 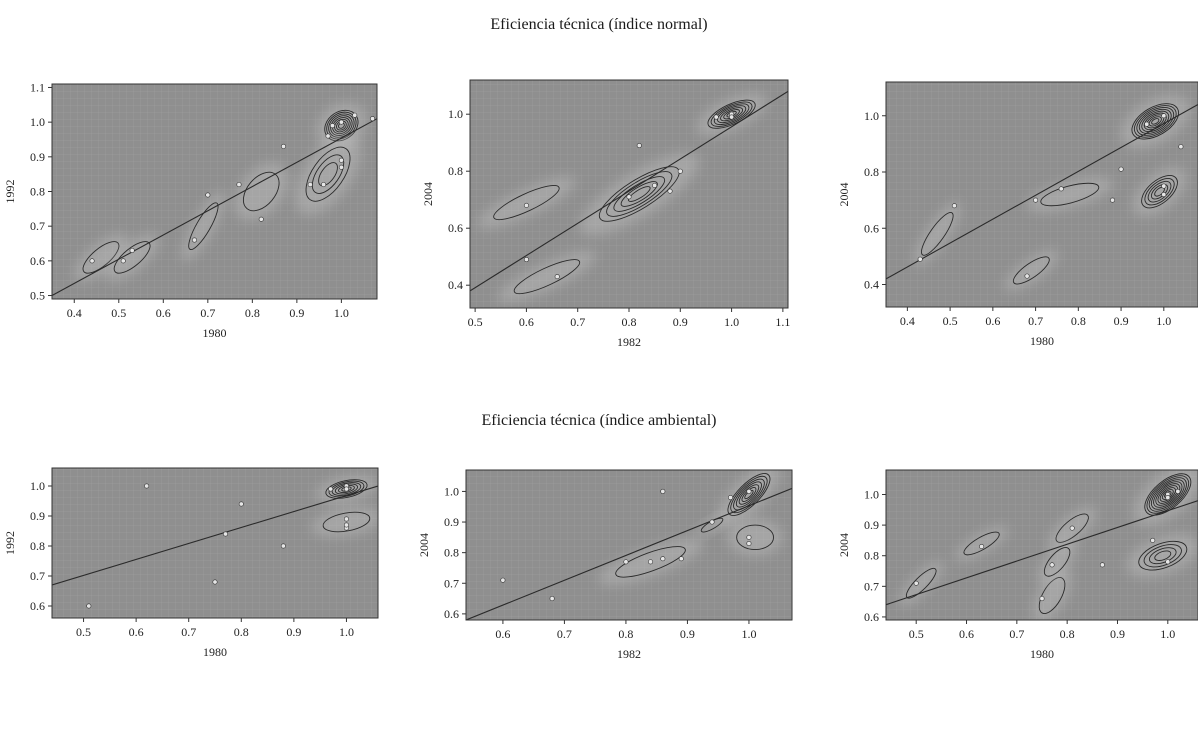 I want to click on y-tick-label: 0.5, so click(x=37, y=296).